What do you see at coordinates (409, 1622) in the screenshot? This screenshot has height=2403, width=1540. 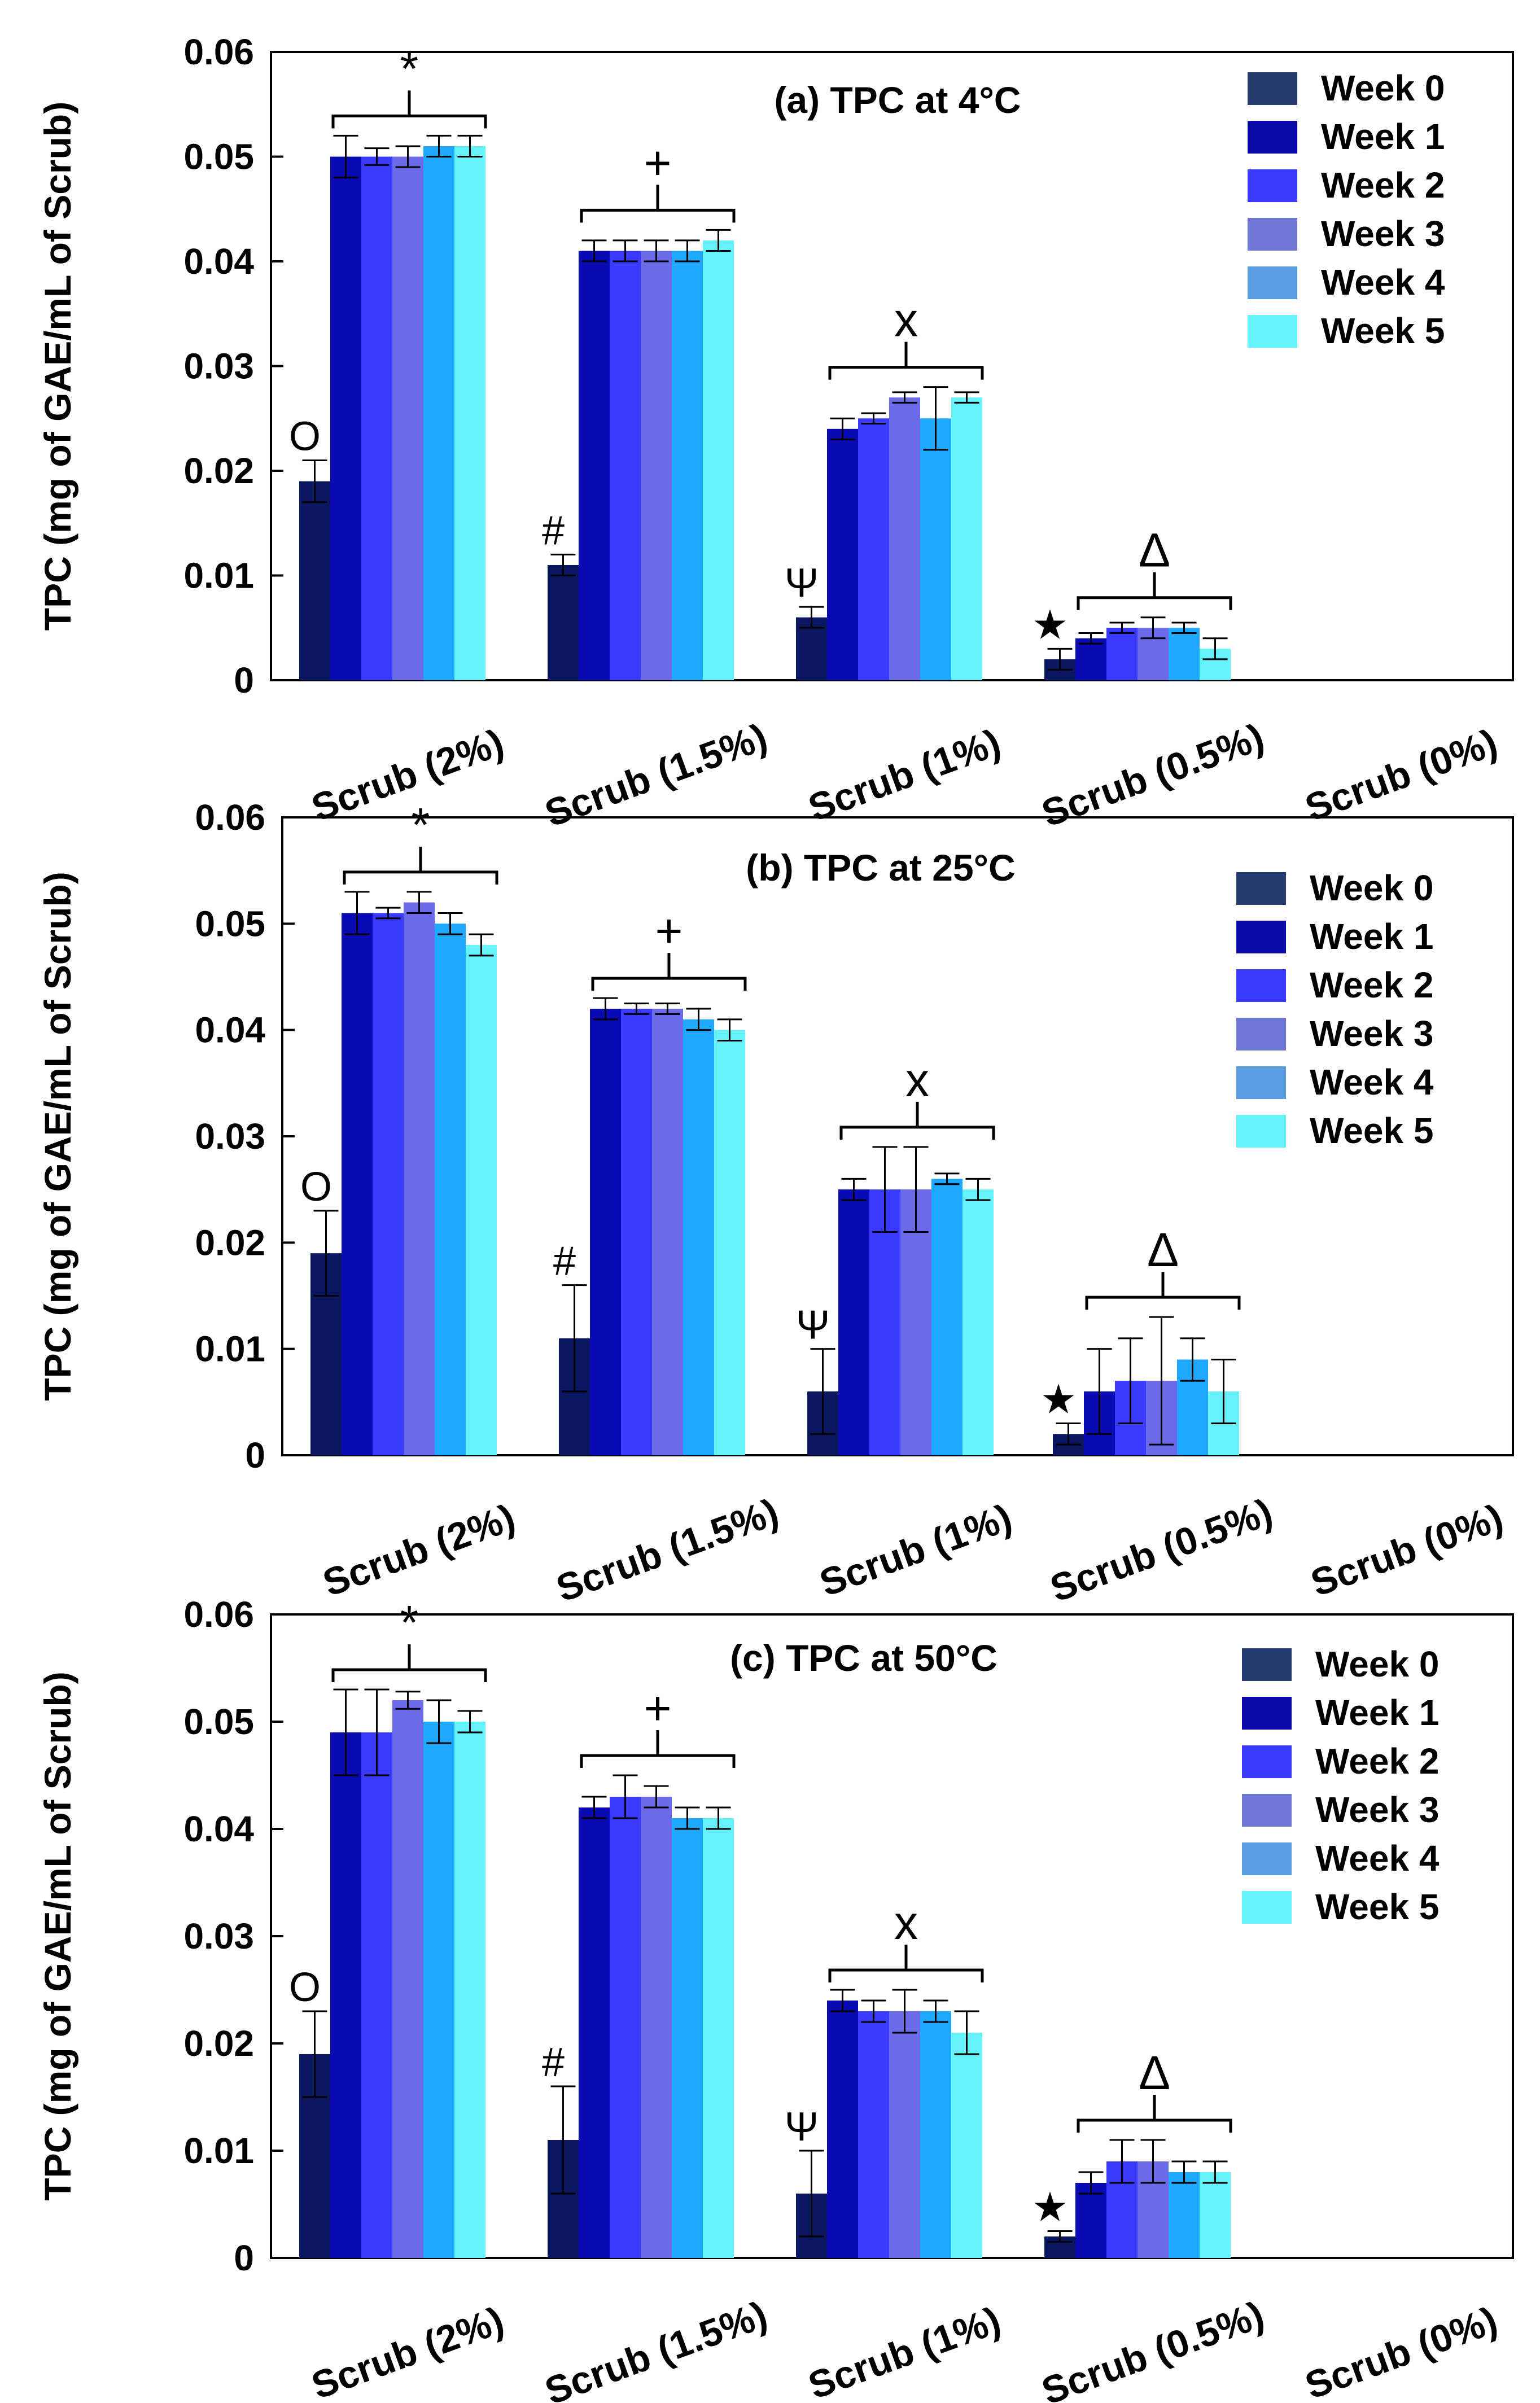 I see `significance-symbol: *` at bounding box center [409, 1622].